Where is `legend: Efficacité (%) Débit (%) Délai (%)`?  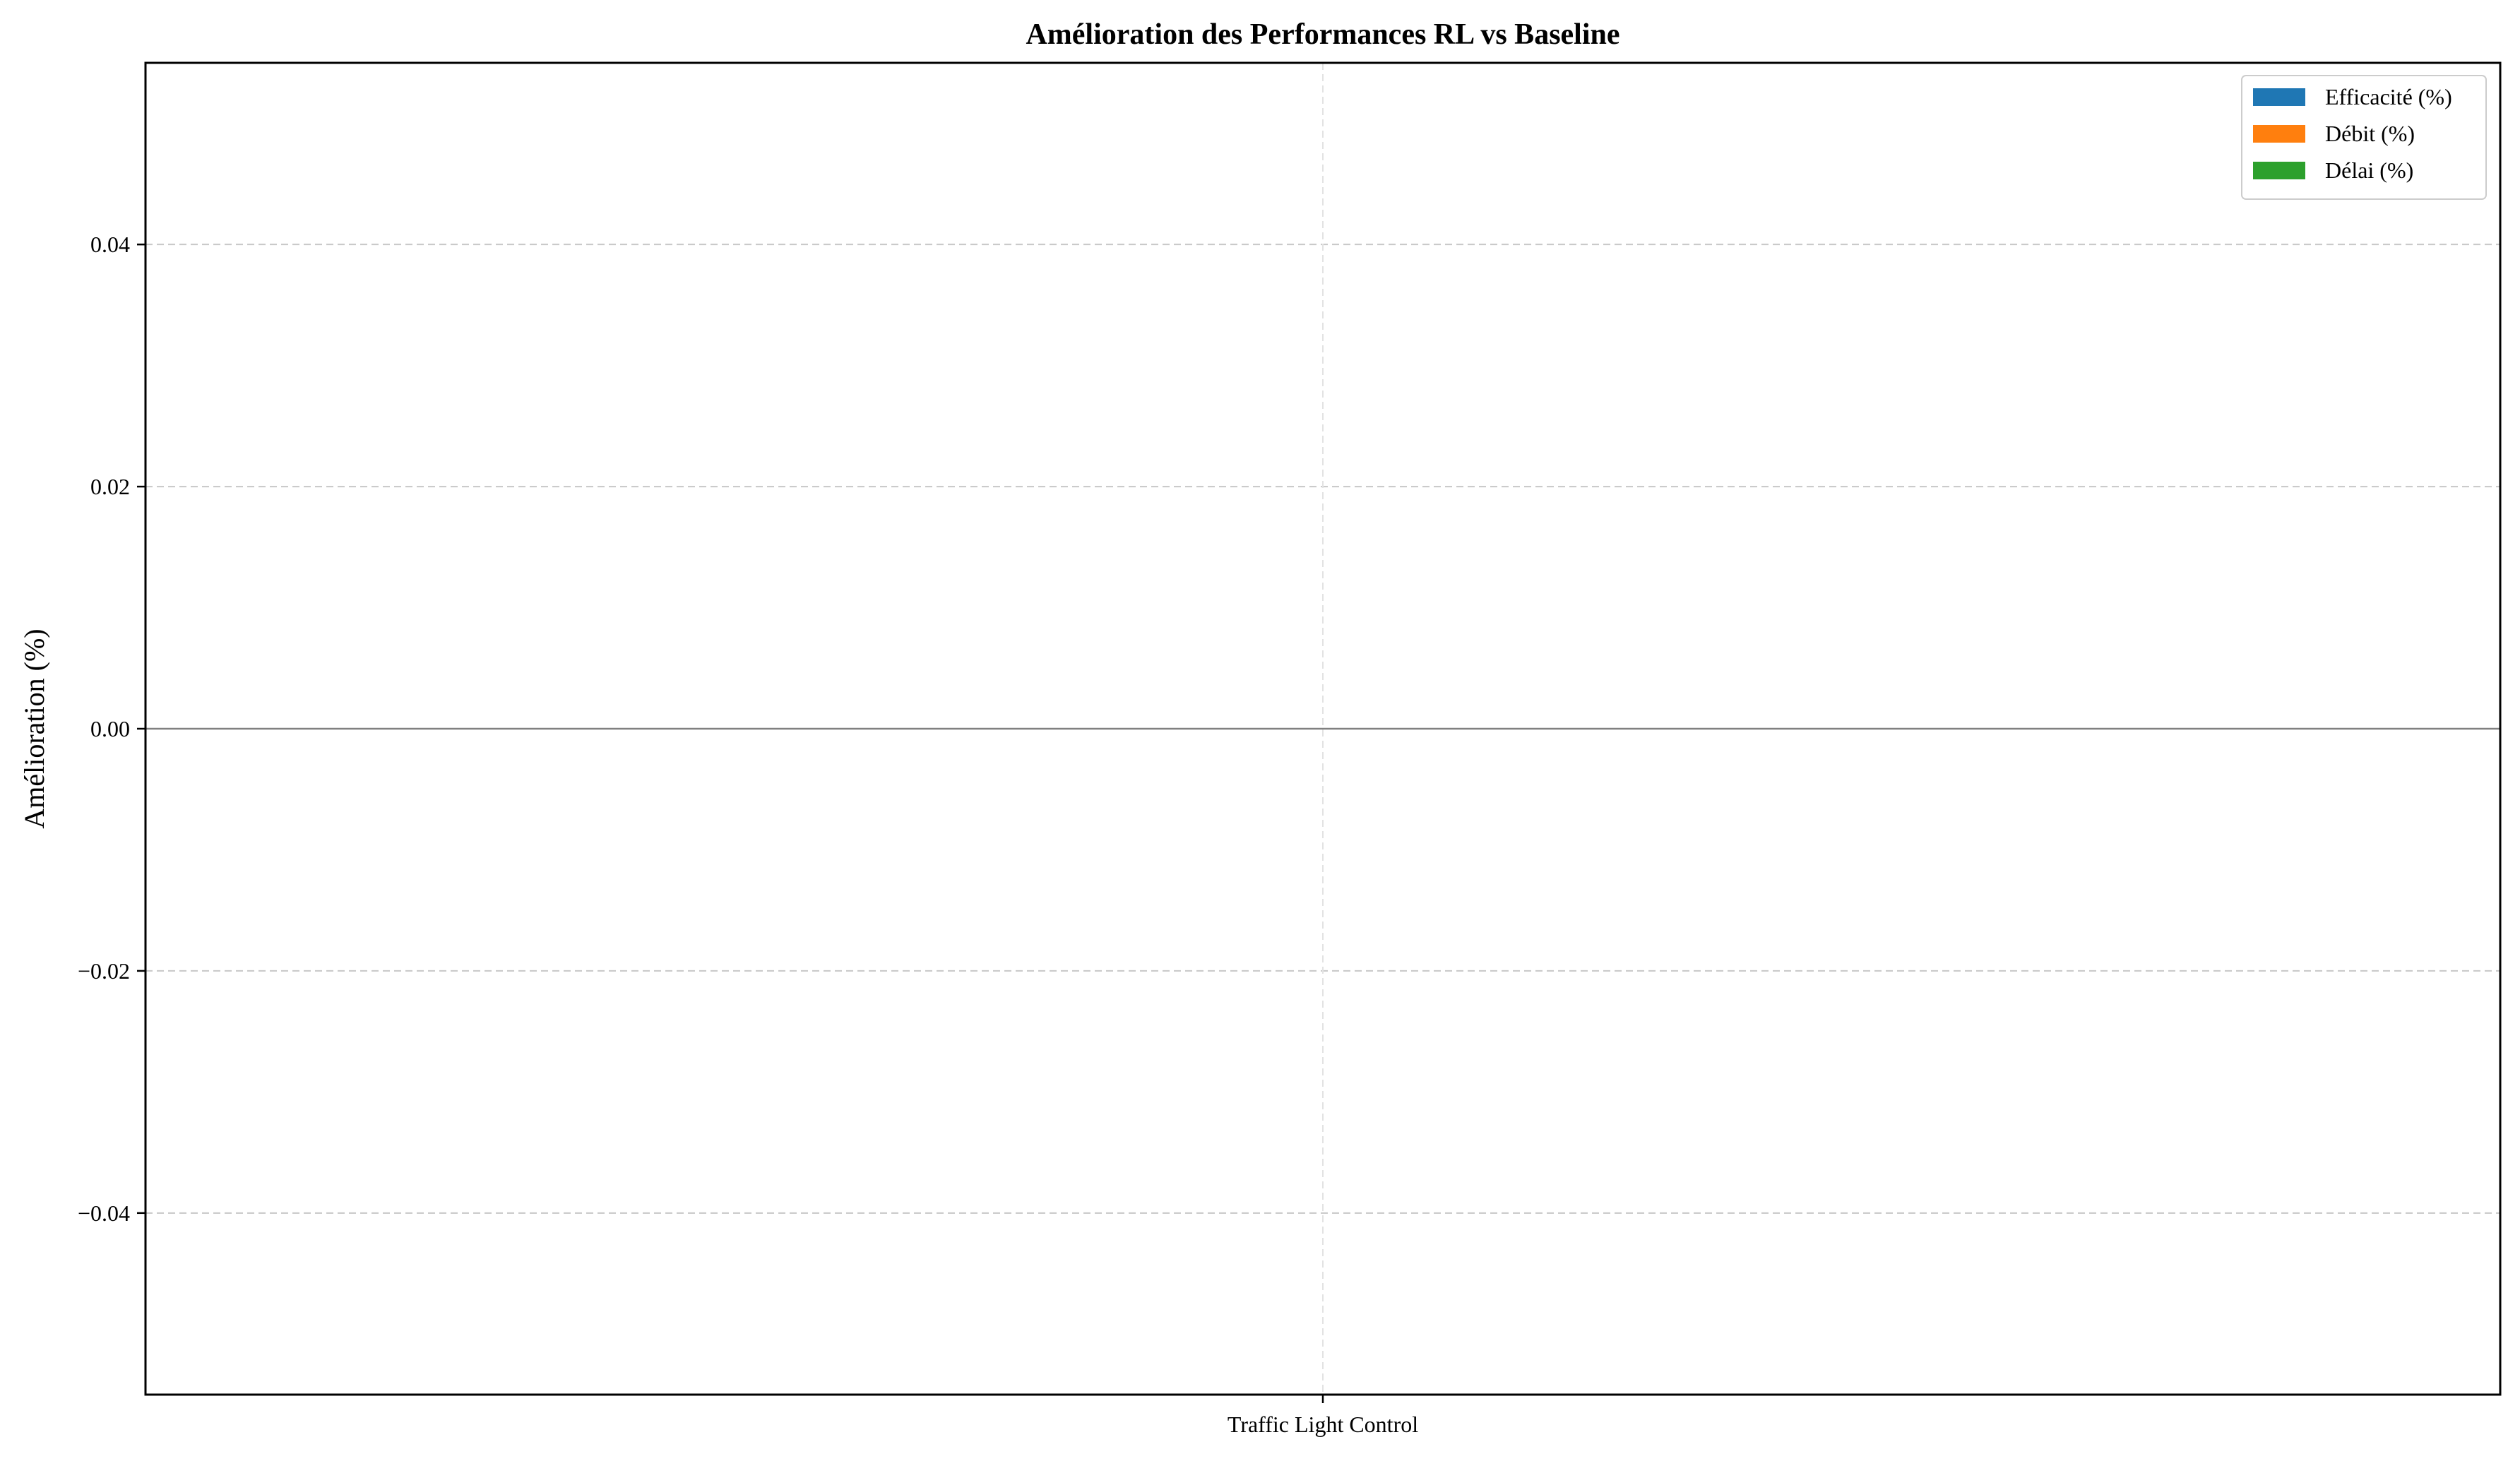
legend: Efficacité (%) Débit (%) Délai (%) is located at coordinates (2364, 137).